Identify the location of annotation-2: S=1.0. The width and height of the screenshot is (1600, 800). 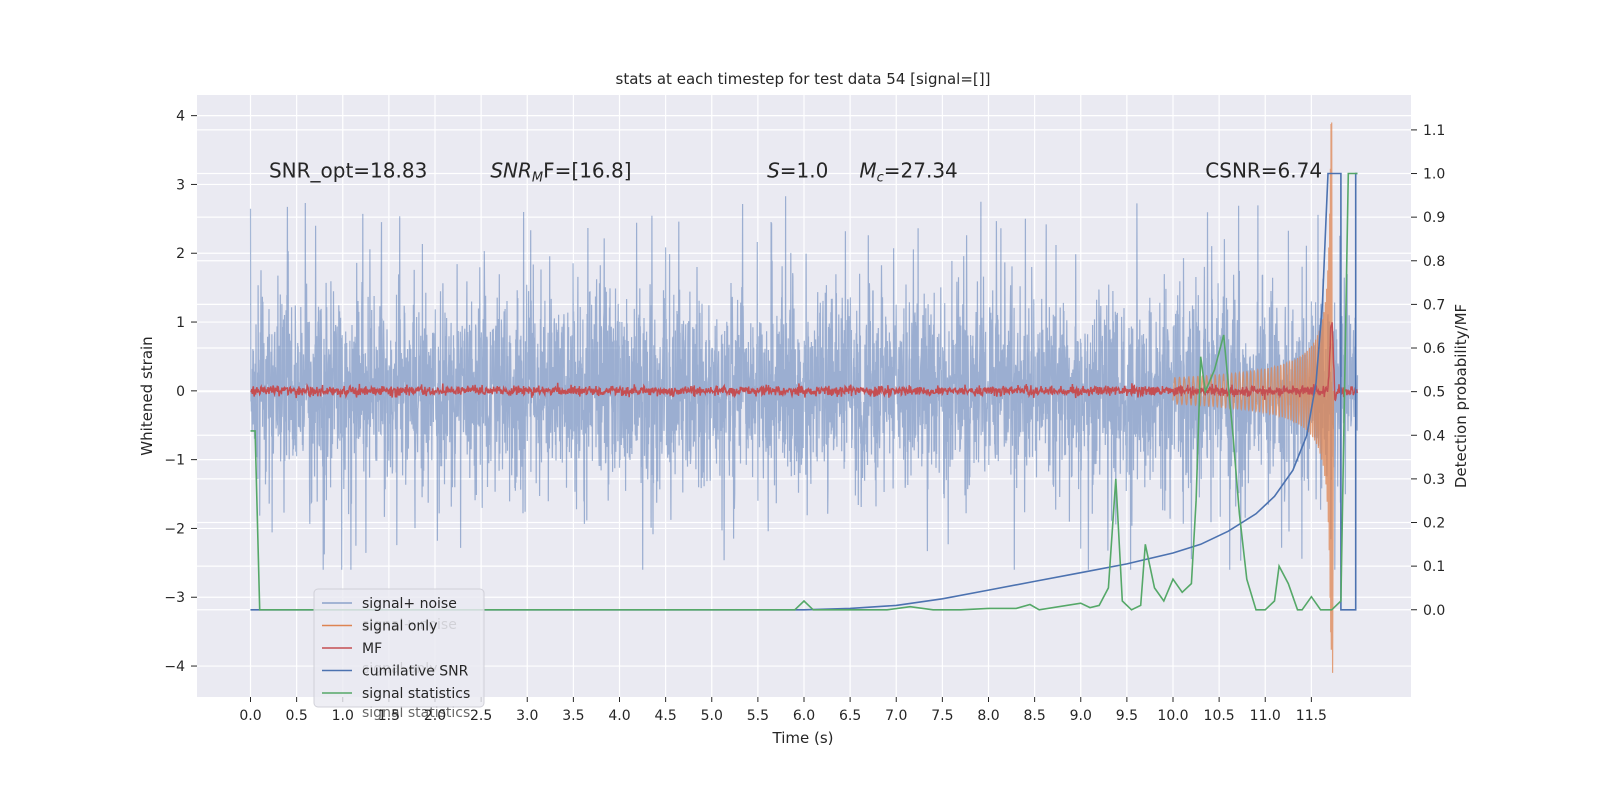
(797, 171).